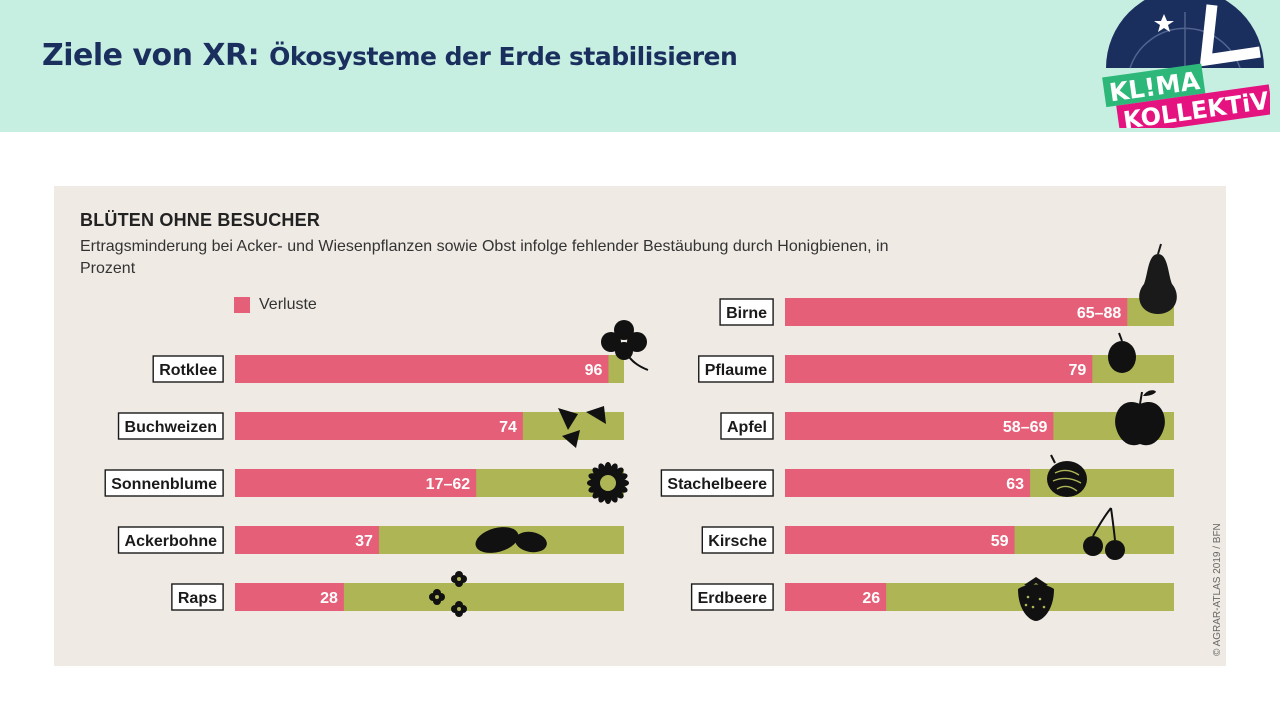  I want to click on category-label-apfel: Apfel, so click(747, 427).